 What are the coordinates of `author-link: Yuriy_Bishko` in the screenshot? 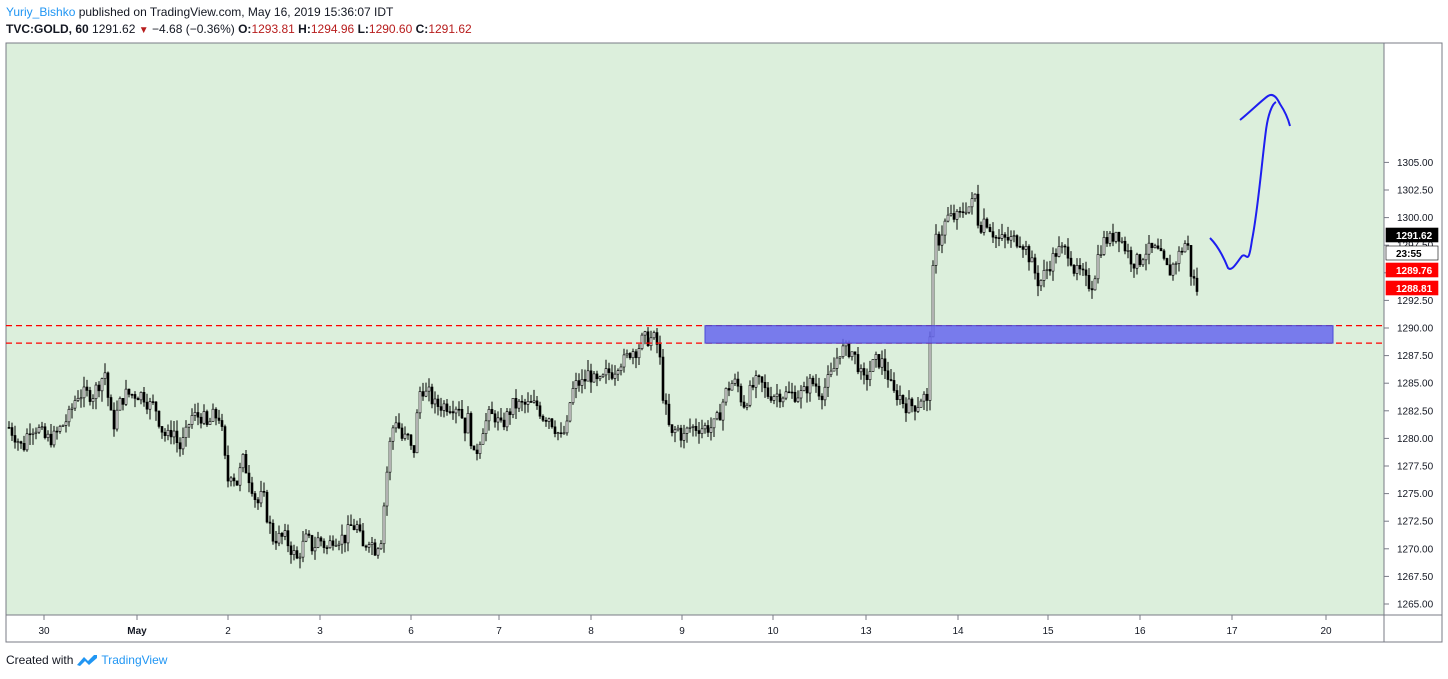 It's located at (41, 12).